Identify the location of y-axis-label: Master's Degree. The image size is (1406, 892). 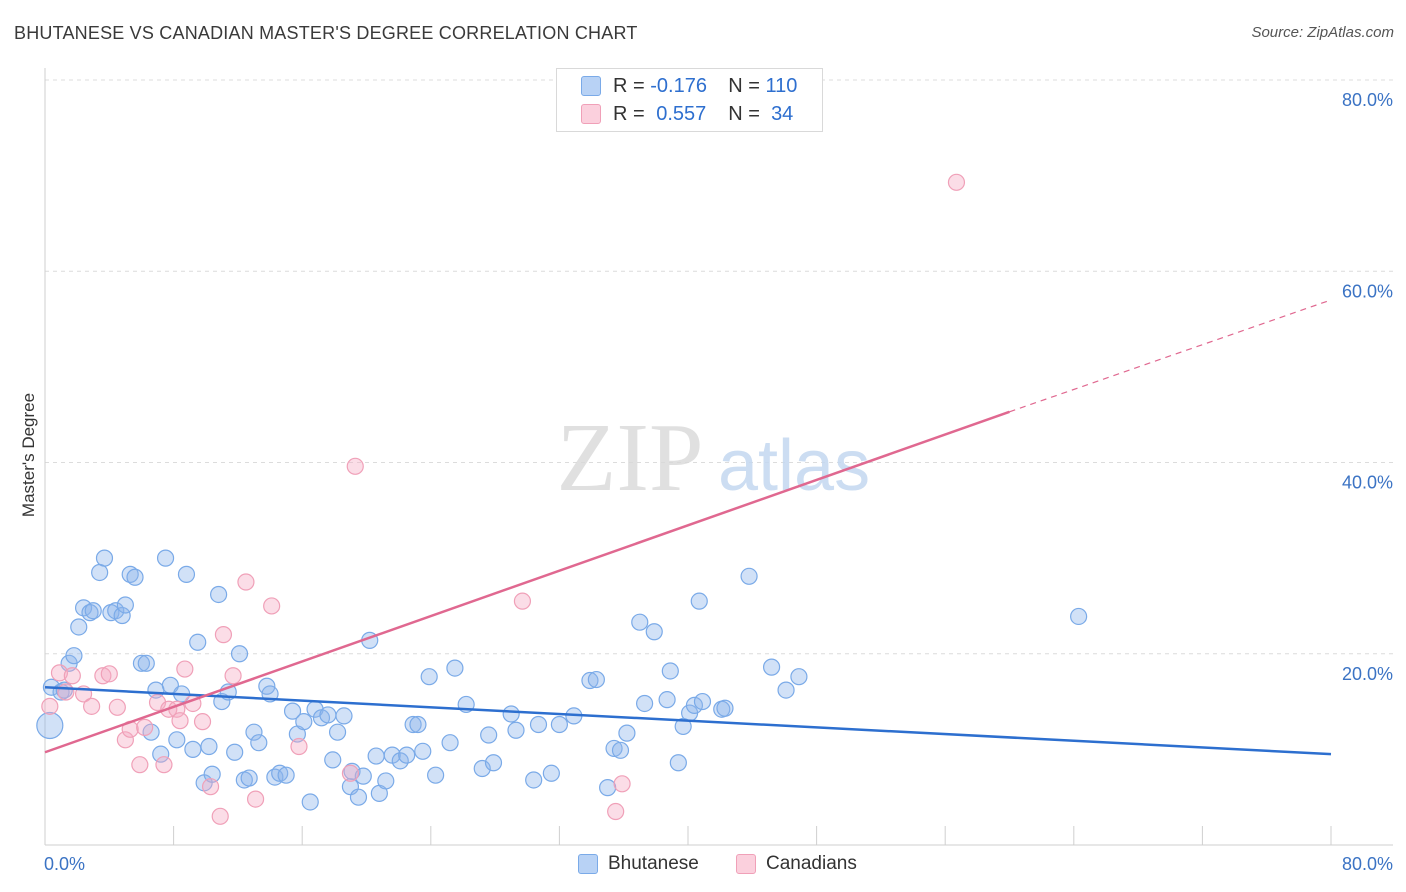
(28, 455).